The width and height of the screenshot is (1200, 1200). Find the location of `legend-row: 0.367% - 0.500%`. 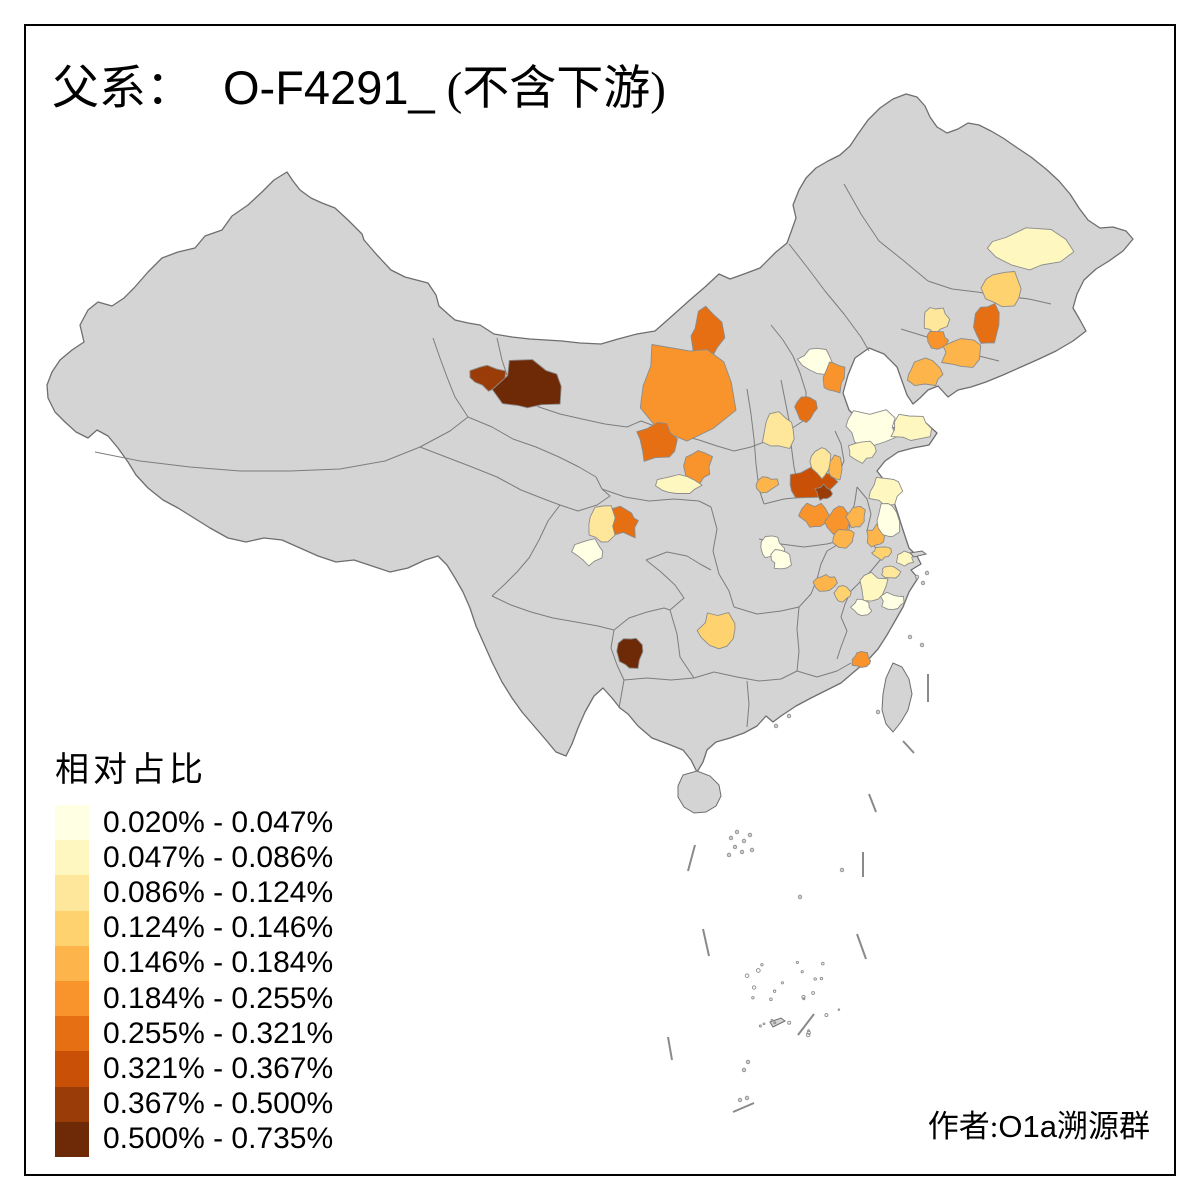

legend-row: 0.367% - 0.500% is located at coordinates (194, 1104).